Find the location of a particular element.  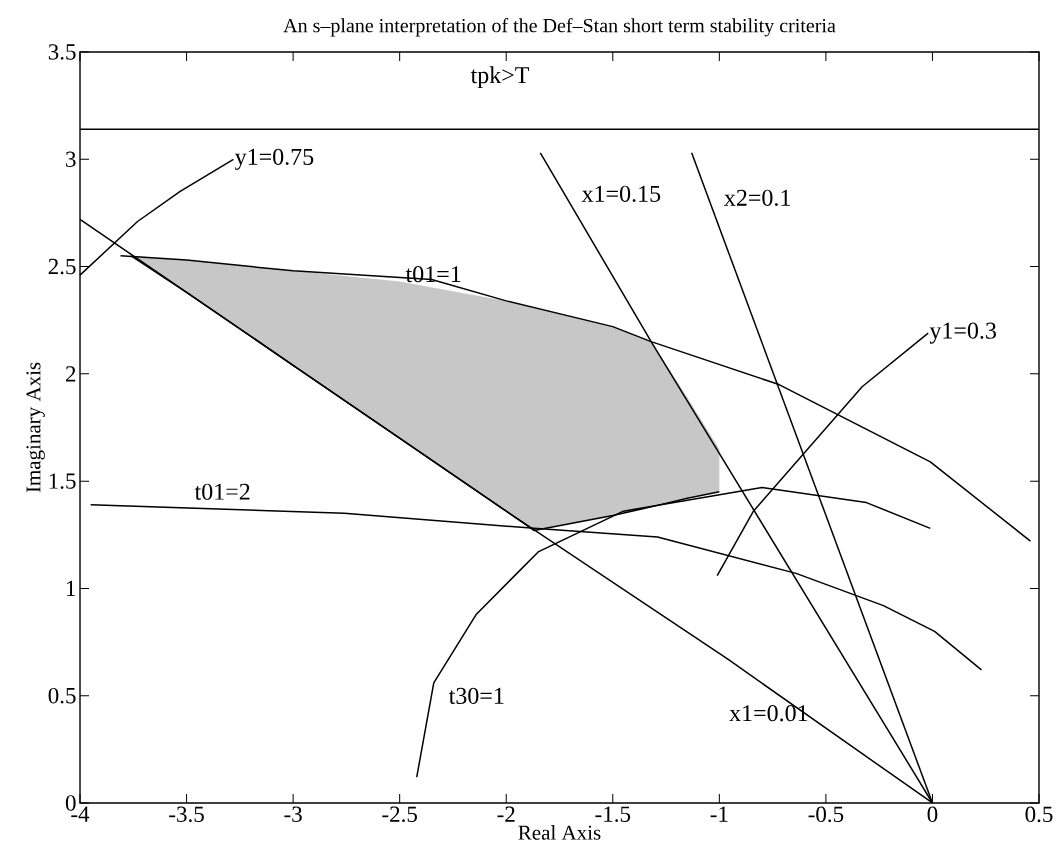

x-tick-label: -3 is located at coordinates (293, 814).